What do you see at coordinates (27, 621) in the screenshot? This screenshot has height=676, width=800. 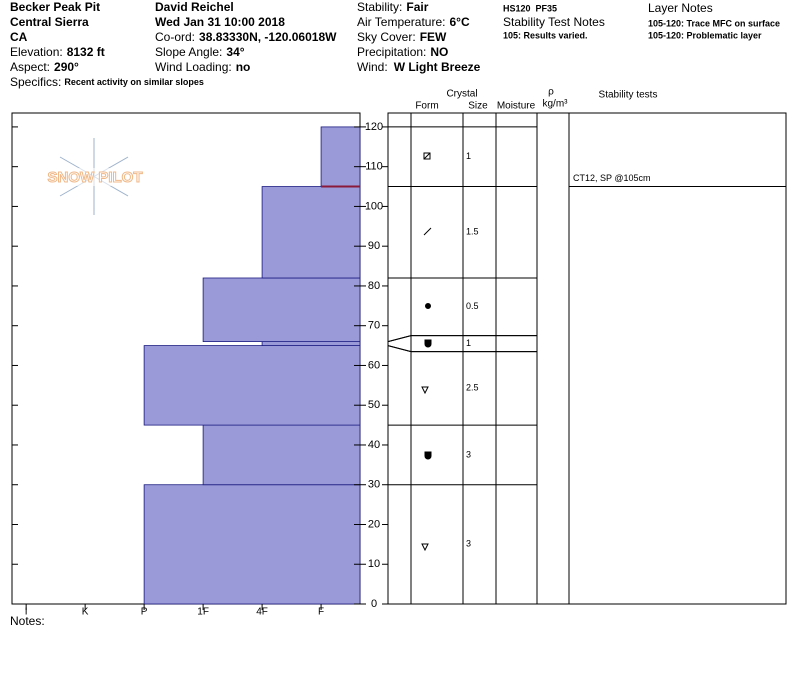 I see `notes-label: Notes:` at bounding box center [27, 621].